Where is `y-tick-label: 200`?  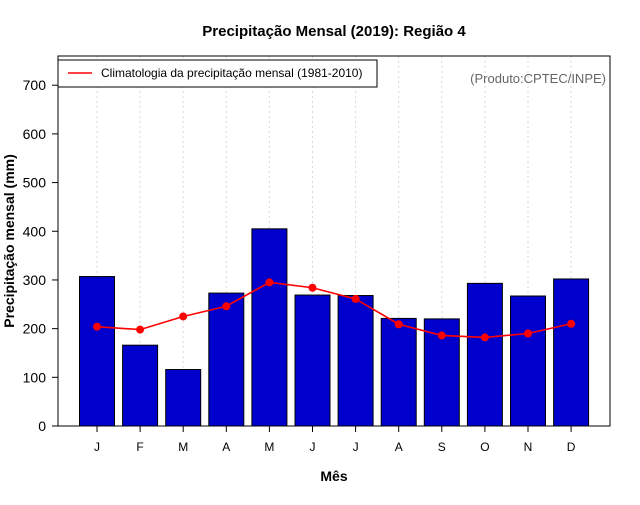
y-tick-label: 200 is located at coordinates (35, 329).